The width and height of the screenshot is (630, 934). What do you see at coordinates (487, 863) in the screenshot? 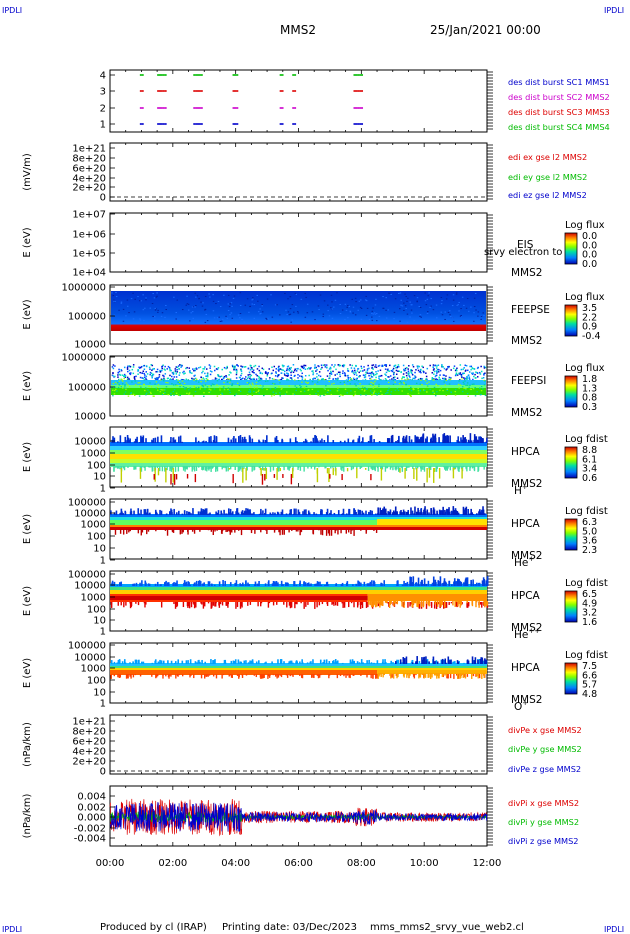
I see `x-tick-label: 12:00` at bounding box center [487, 863].